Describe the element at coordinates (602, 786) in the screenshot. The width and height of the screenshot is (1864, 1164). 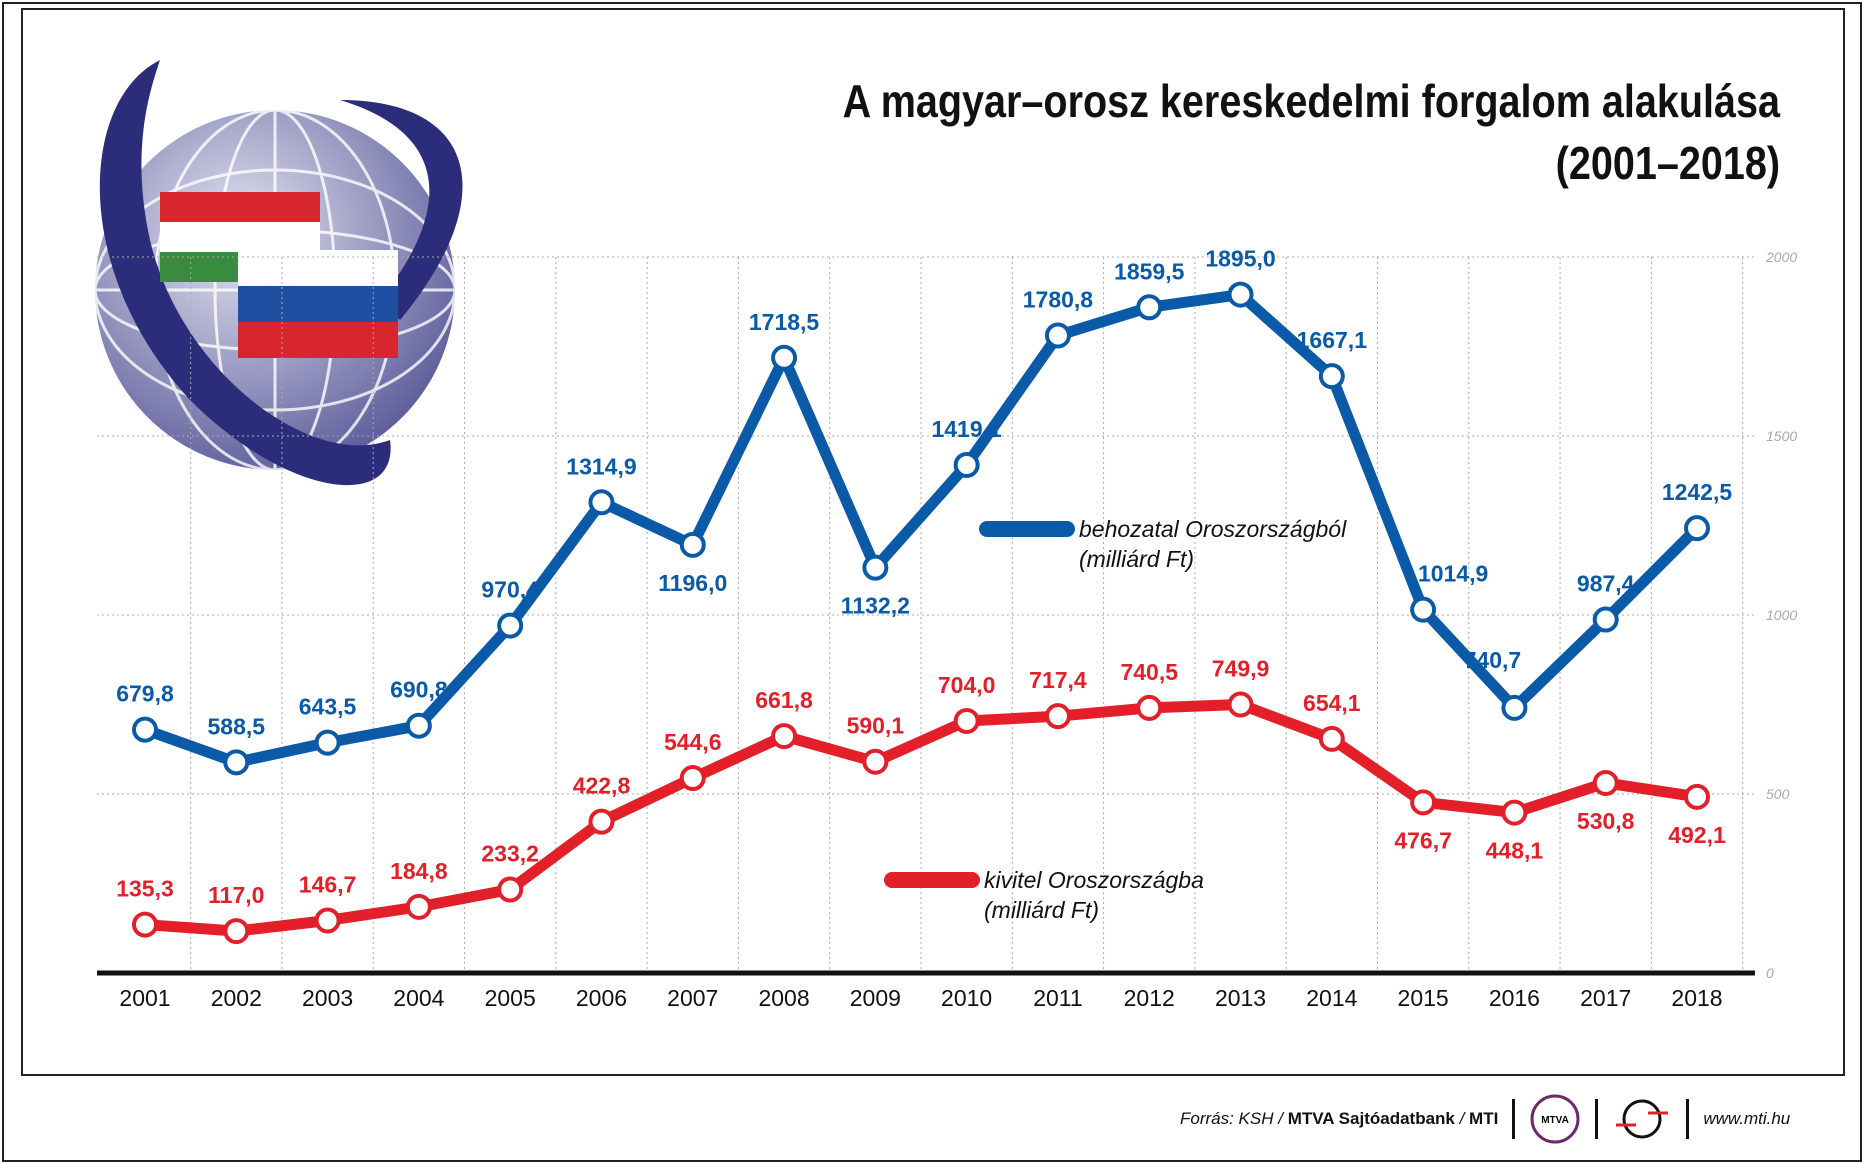
I see `data-label: 422,8` at that location.